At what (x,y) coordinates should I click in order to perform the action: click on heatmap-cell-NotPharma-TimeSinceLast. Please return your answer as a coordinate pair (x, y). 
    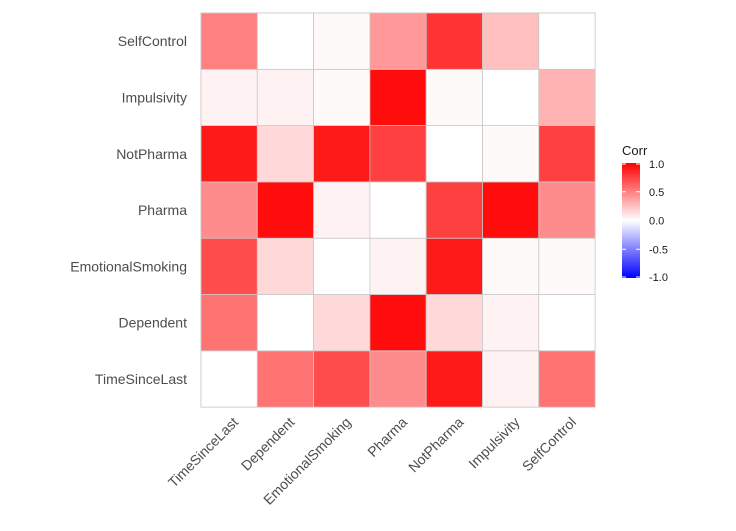
    Looking at the image, I should click on (229, 154).